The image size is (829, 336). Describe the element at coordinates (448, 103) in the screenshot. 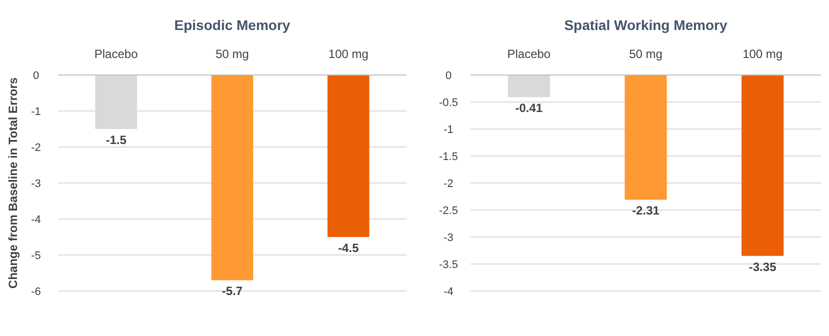

I see `y-tick-label: -0.5` at that location.